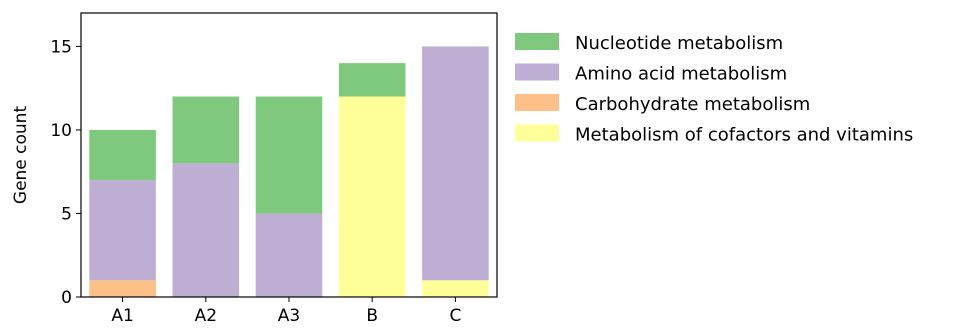 The height and width of the screenshot is (329, 975). I want to click on y-tick-label-5: 5, so click(66, 214).